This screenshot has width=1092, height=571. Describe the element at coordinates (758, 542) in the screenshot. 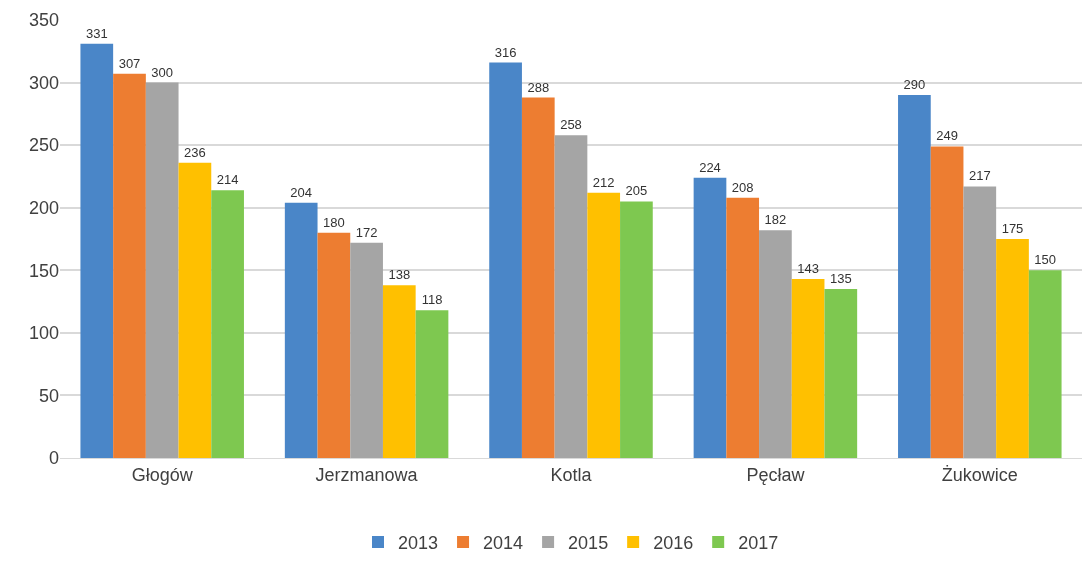

I see `legend-label: 2017` at that location.